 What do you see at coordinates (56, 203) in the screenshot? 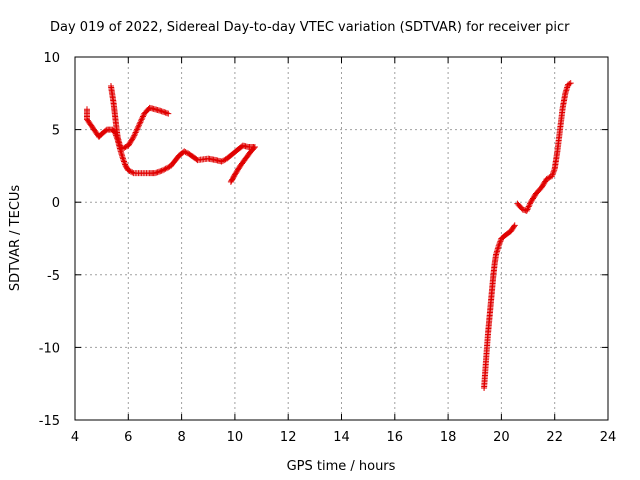
I see `y-tick-label: 0` at bounding box center [56, 203].